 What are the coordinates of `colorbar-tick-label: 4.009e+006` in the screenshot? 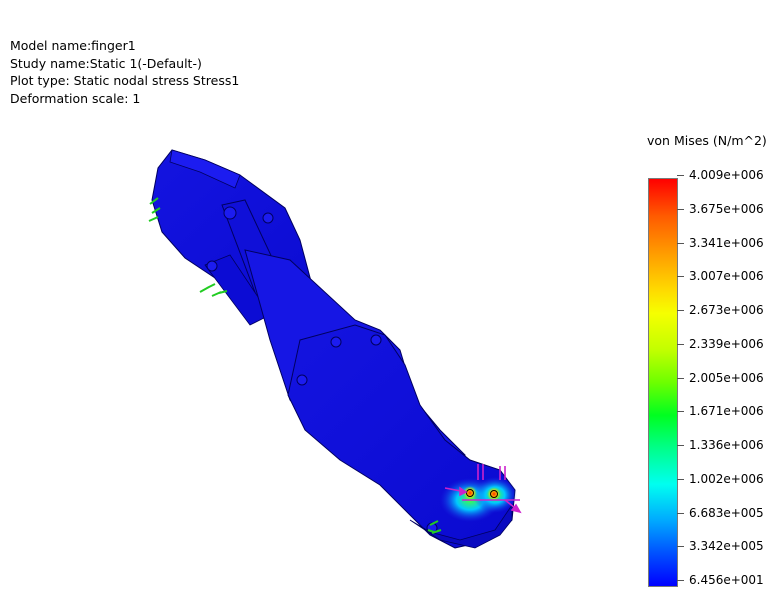 It's located at (726, 175).